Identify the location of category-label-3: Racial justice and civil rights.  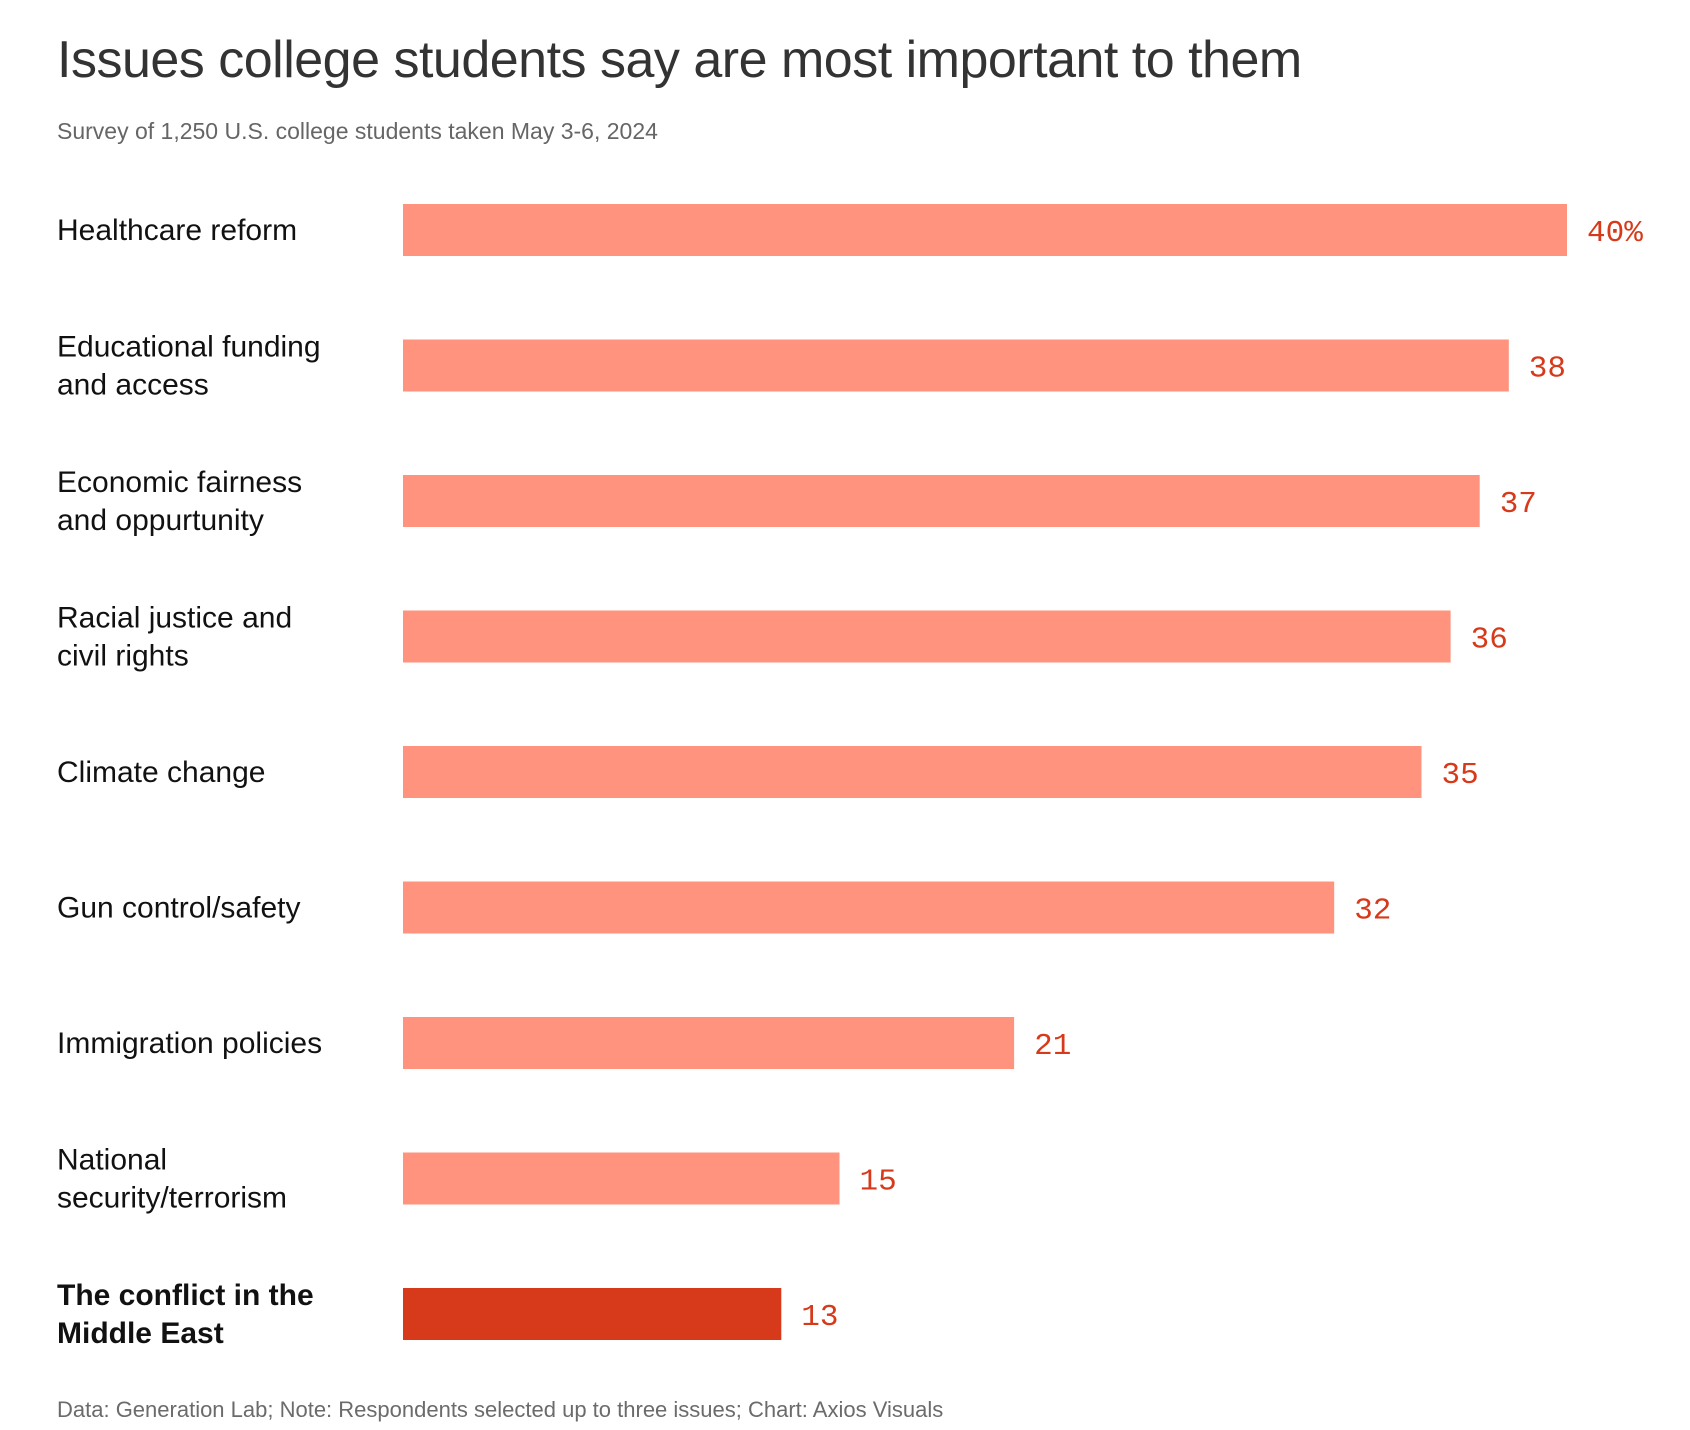
(174, 637).